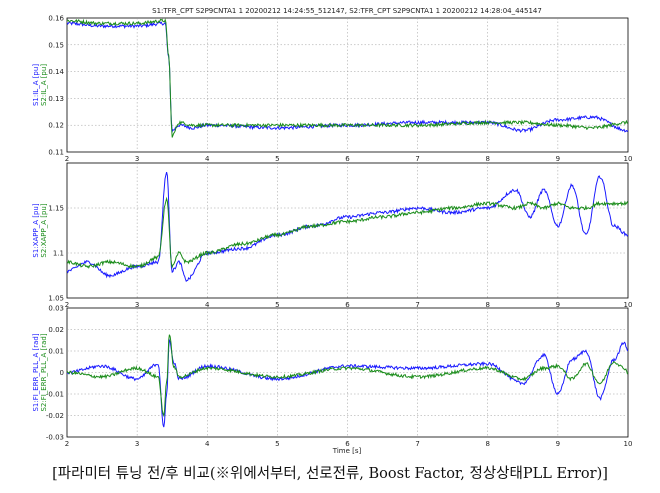 Image resolution: width=660 pixels, height=493 pixels. What do you see at coordinates (36, 230) in the screenshot?
I see `y-axis-label-s1: S1:XAPP_A [pu]` at bounding box center [36, 230].